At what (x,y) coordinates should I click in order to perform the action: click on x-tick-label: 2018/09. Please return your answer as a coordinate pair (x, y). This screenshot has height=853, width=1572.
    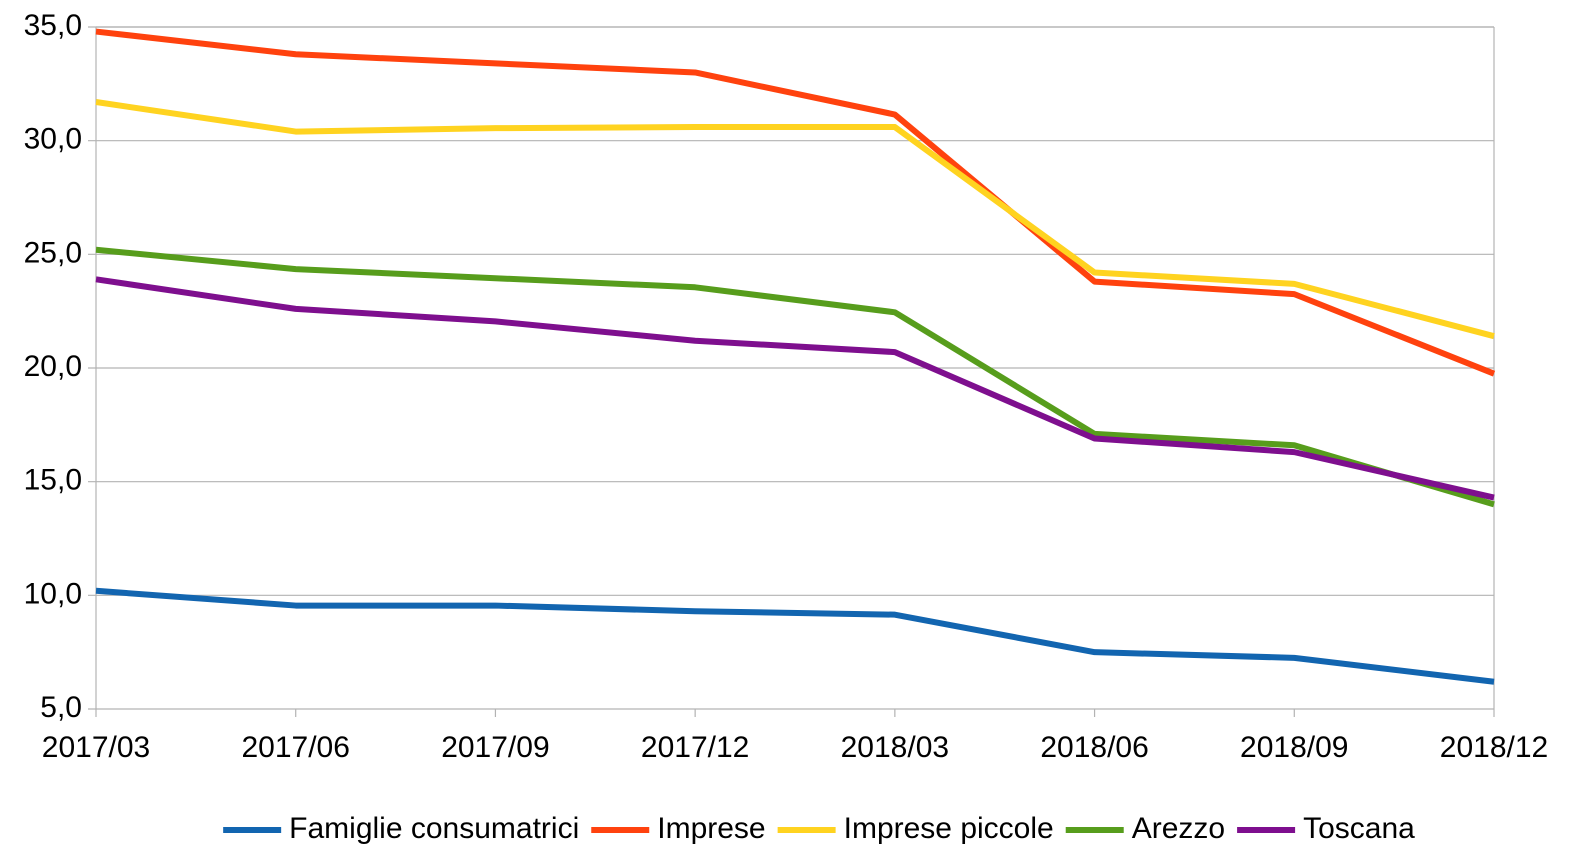
    Looking at the image, I should click on (1294, 747).